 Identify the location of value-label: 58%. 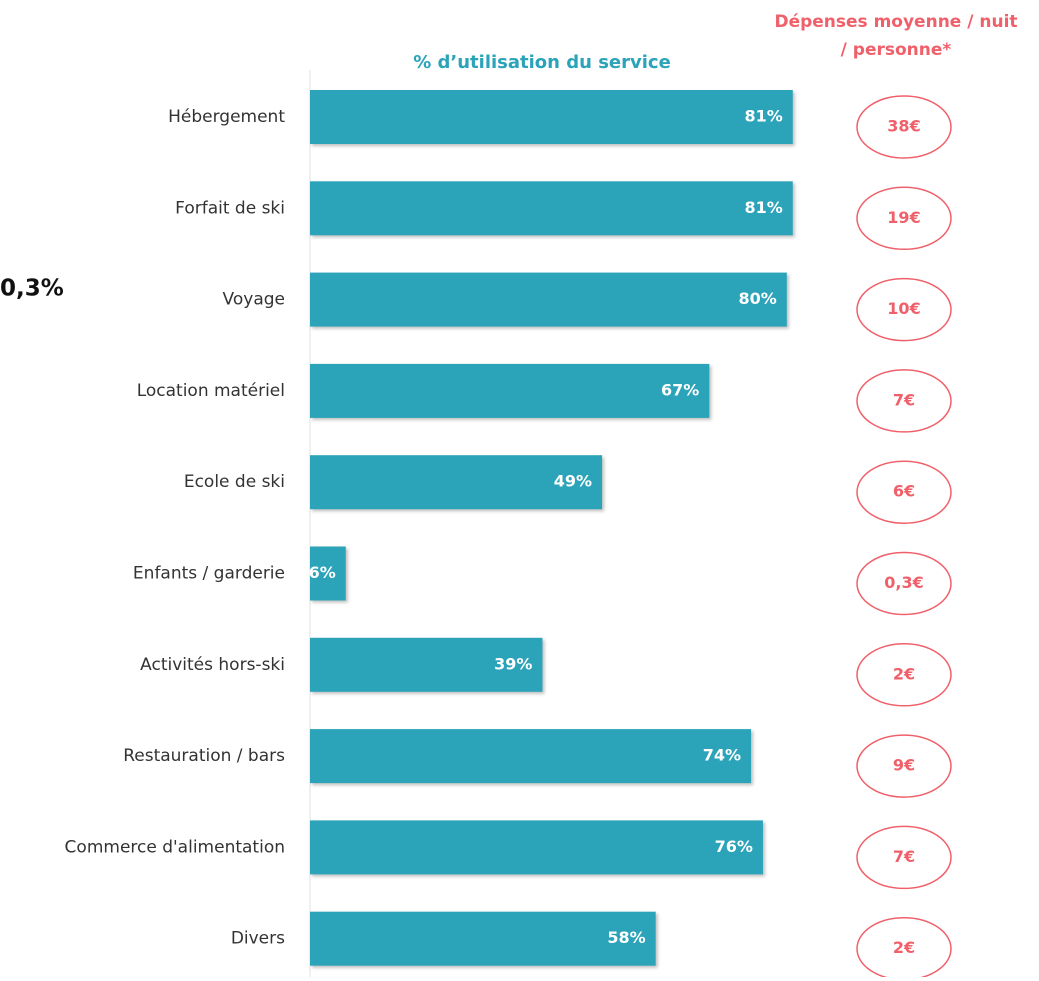
(626, 937).